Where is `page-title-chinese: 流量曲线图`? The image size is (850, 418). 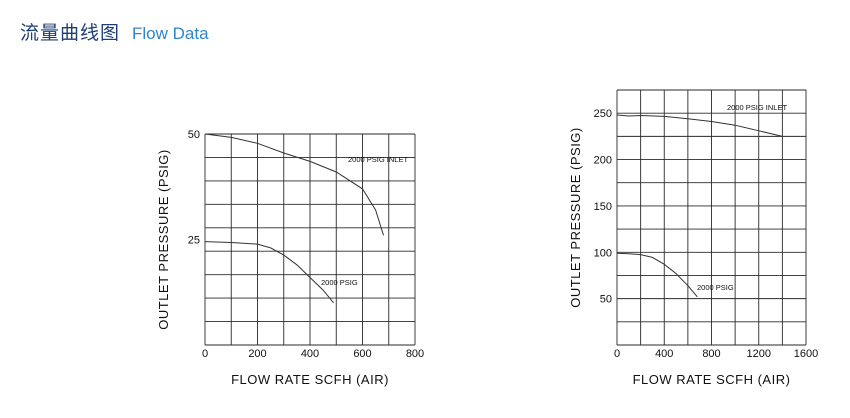
page-title-chinese: 流量曲线图 is located at coordinates (70, 33).